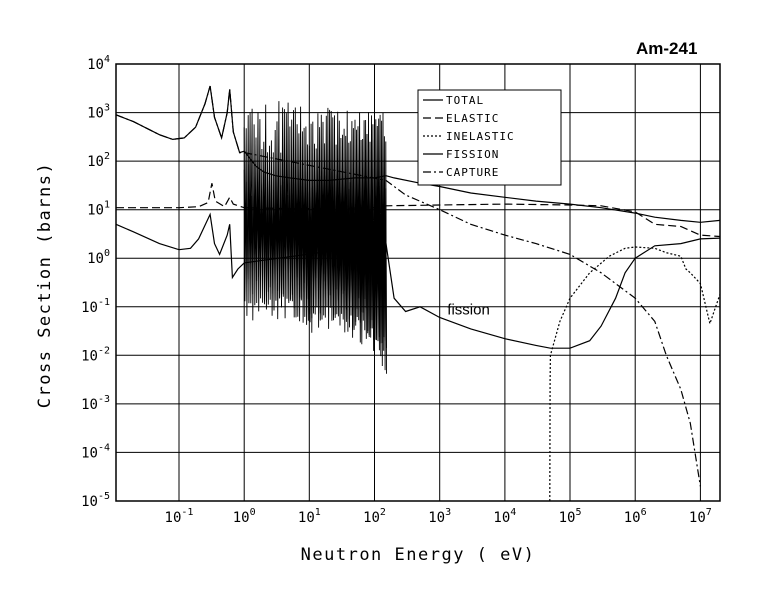 This screenshot has width=780, height=590. I want to click on x-tick-labels: 10⁻¹ 10⁰ 10¹ 10² 10³ 10⁴ 10⁵ 10⁶ 10⁷, so click(438, 516).